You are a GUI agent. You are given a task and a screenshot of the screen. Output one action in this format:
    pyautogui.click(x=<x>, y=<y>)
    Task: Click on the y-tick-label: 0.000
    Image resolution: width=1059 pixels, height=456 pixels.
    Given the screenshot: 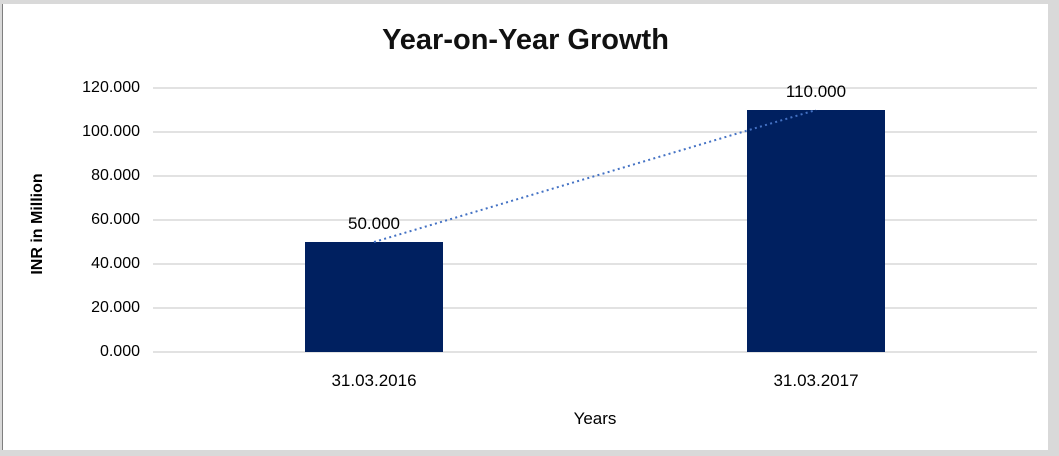 What is the action you would take?
    pyautogui.click(x=119, y=351)
    